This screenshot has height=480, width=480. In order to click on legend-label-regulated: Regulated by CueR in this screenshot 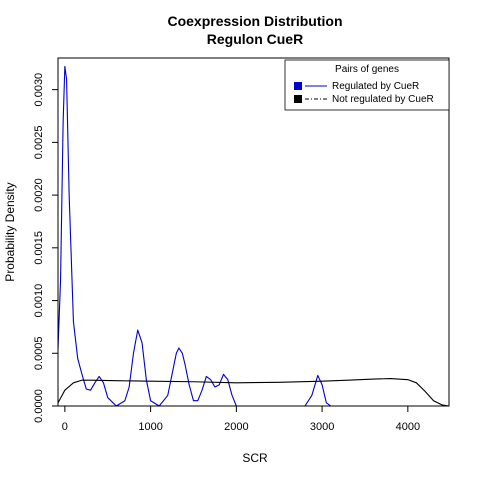, I will do `click(375, 86)`.